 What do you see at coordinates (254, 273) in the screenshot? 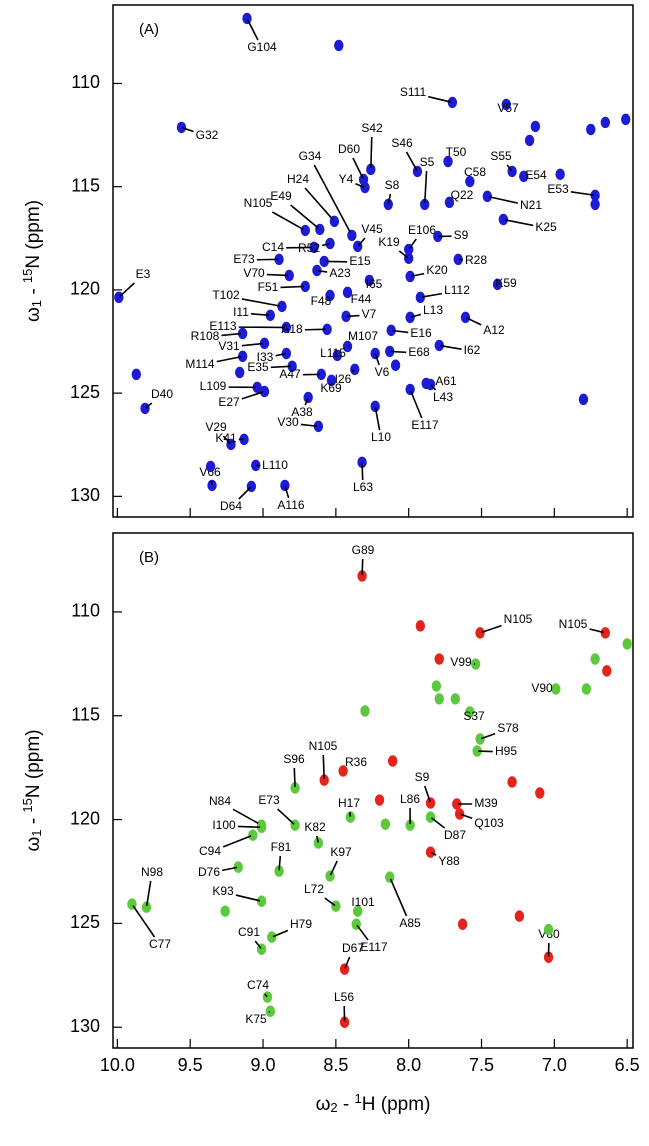
I see `peak-label: V70` at bounding box center [254, 273].